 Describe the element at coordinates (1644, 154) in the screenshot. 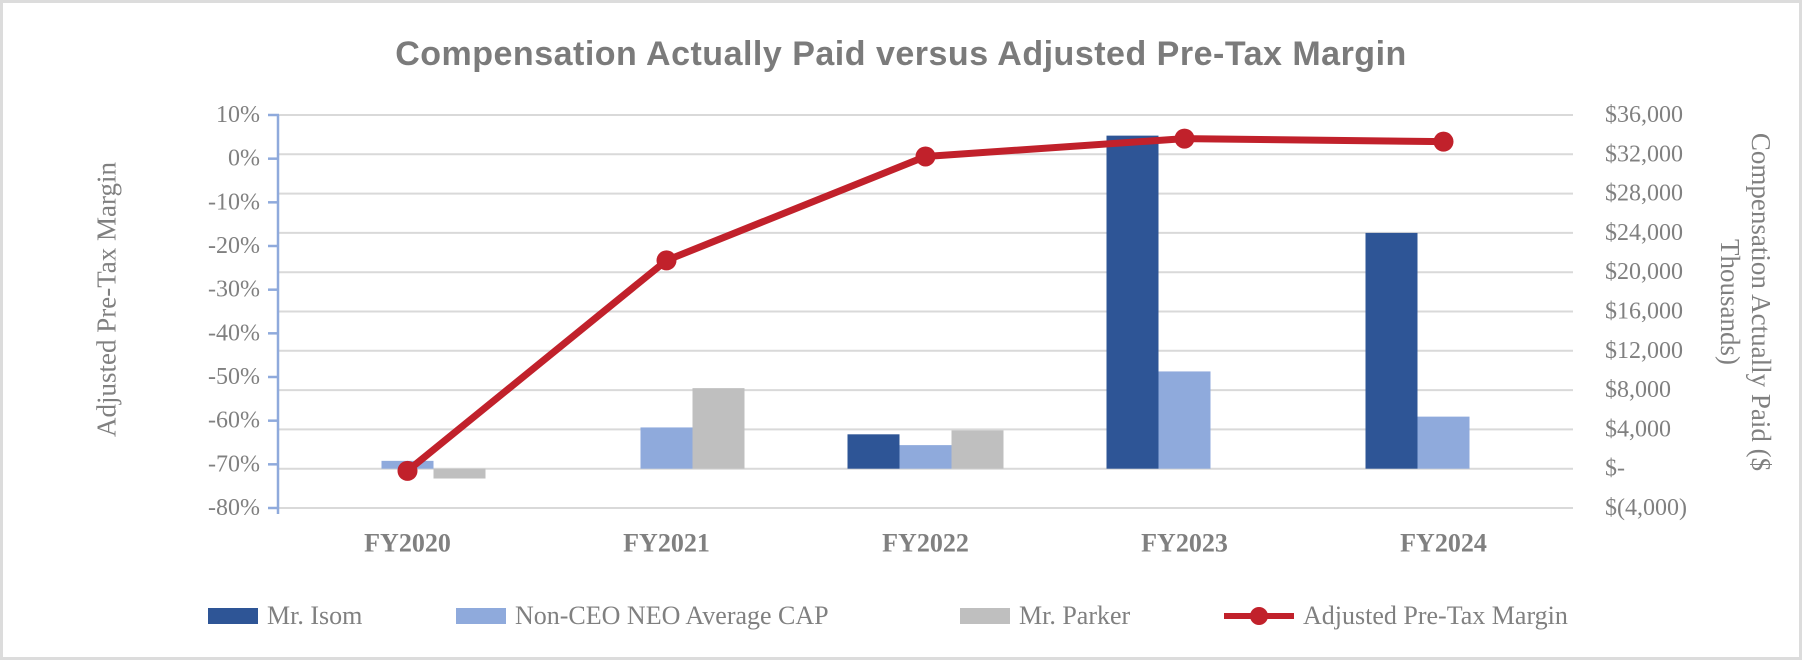

I see `svg-text: $32,000` at that location.